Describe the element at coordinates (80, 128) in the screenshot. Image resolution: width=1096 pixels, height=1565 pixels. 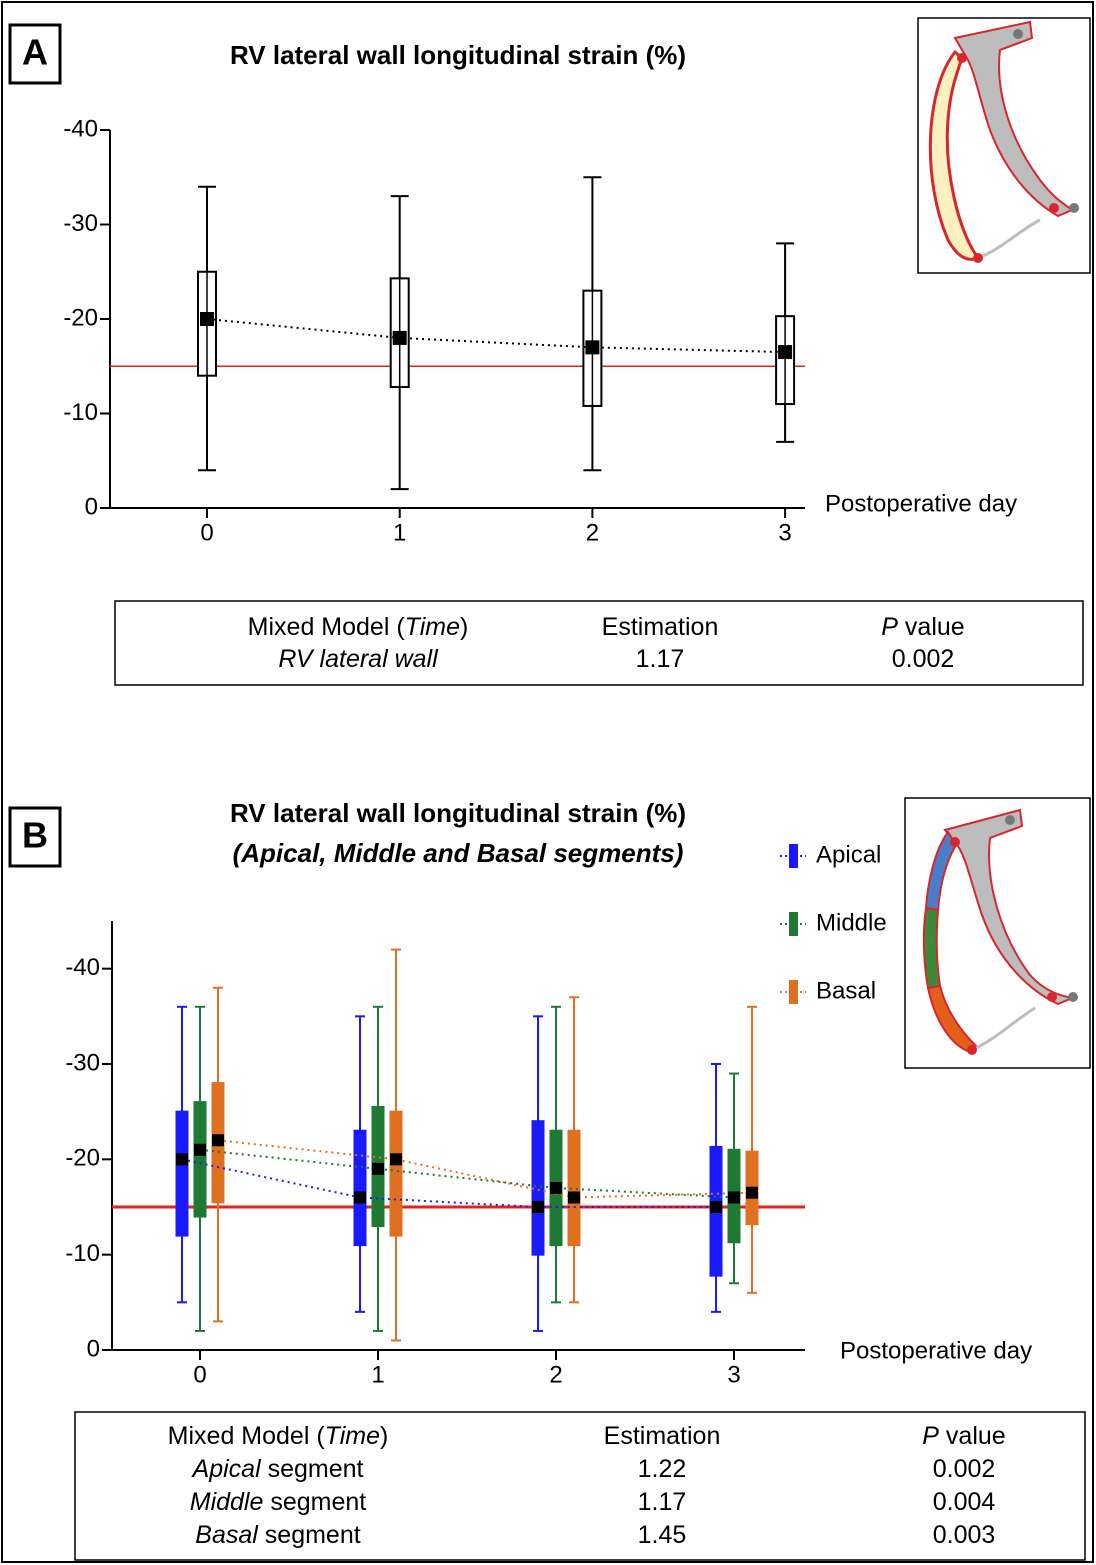
I see `y-tick-label: -40` at that location.